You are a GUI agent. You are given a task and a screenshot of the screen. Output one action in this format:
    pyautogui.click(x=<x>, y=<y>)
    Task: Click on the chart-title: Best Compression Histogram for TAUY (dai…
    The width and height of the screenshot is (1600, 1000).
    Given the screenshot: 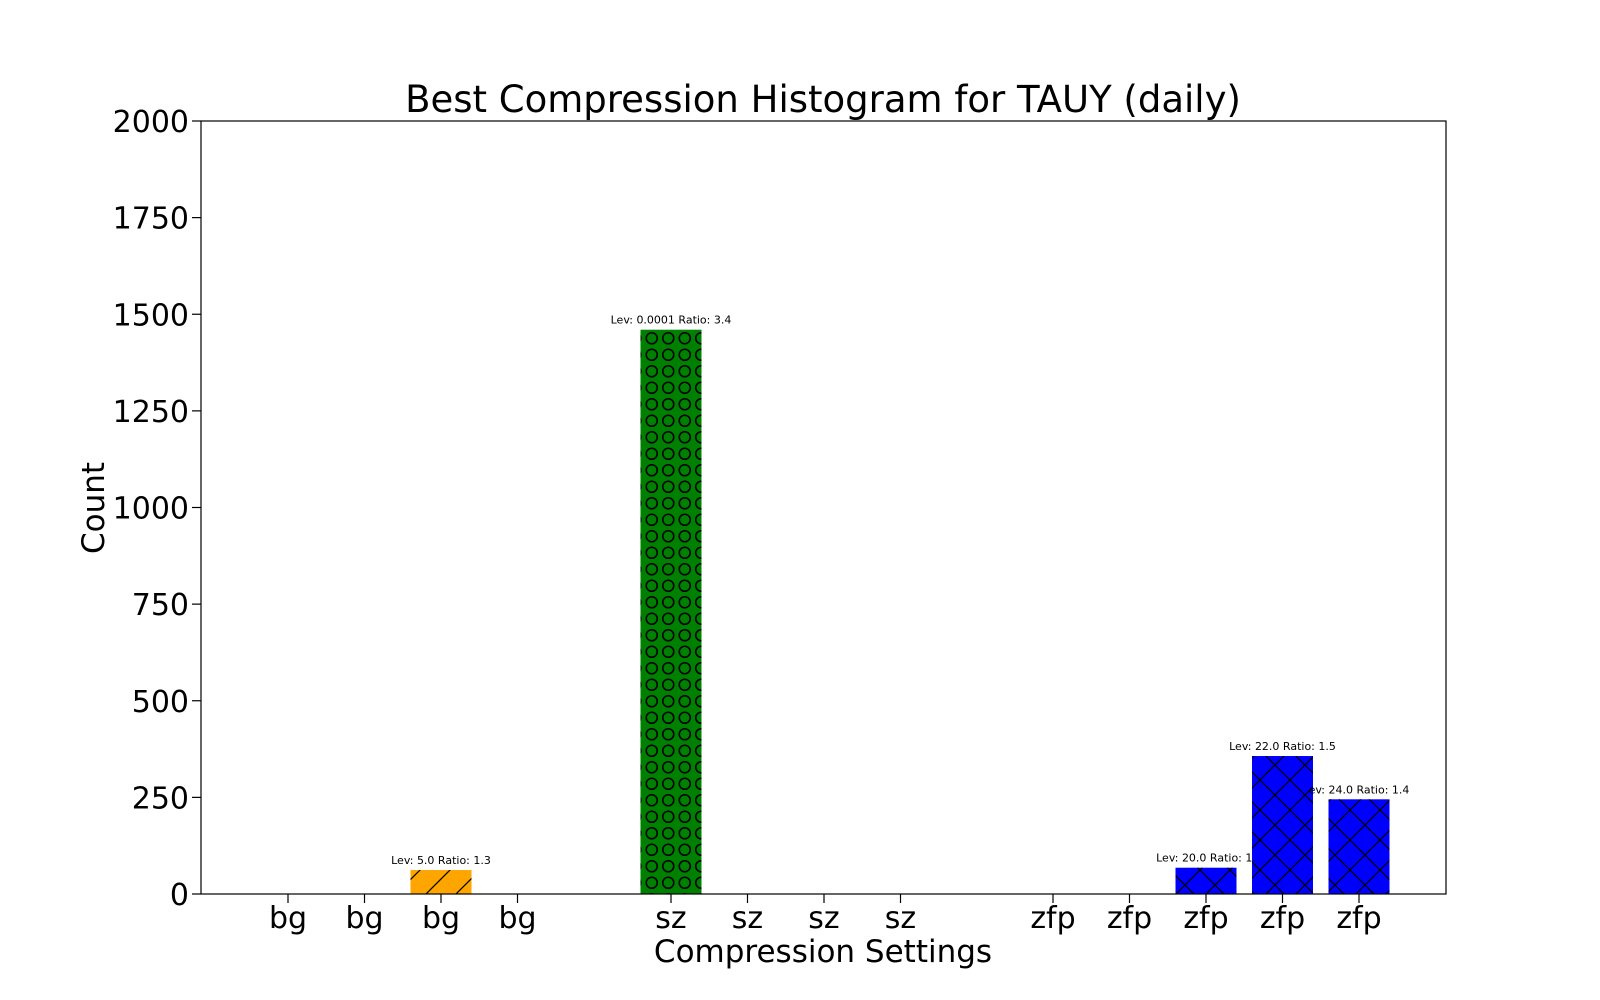 What is the action you would take?
    pyautogui.click(x=823, y=99)
    